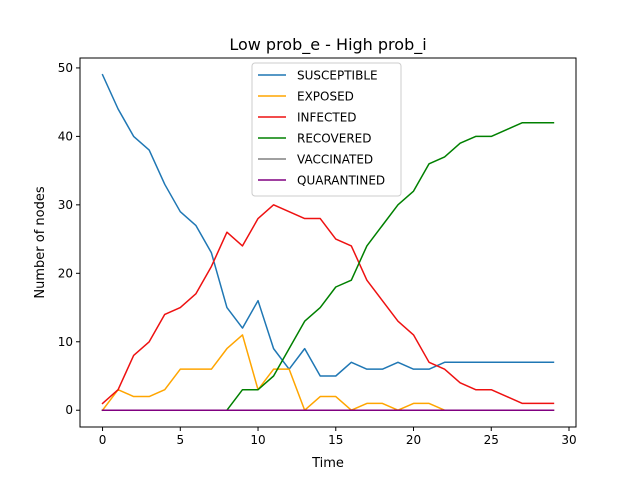  Describe the element at coordinates (568, 440) in the screenshot. I see `x-tick-label: 30` at that location.